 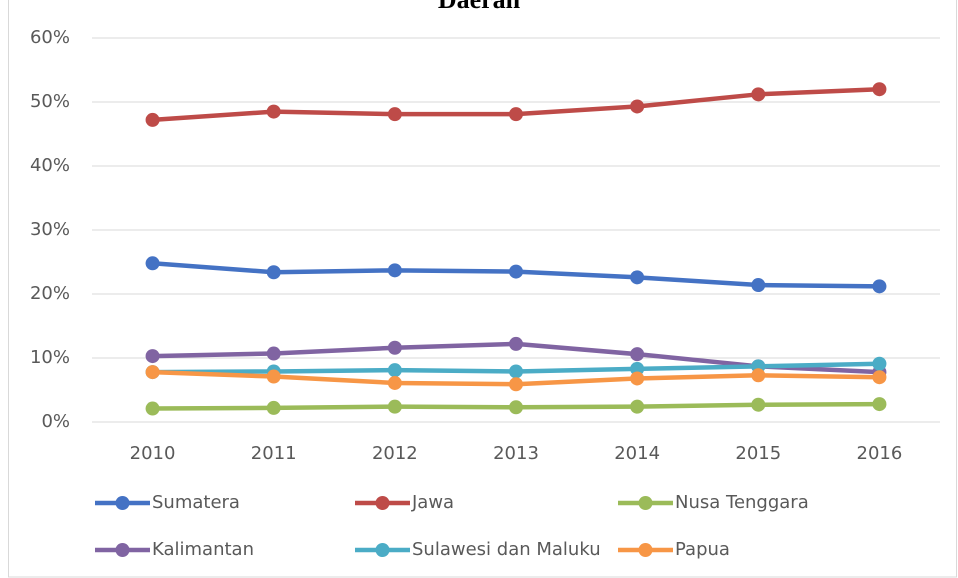 I want to click on x-tick-label: 2011, so click(x=274, y=453).